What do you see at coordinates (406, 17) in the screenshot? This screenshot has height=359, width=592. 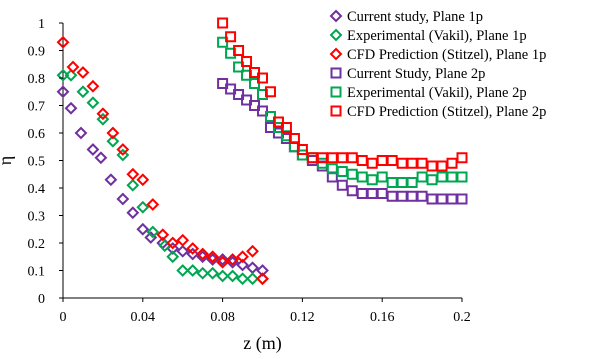 I see `legend-item: Current study, Plane 1p` at bounding box center [406, 17].